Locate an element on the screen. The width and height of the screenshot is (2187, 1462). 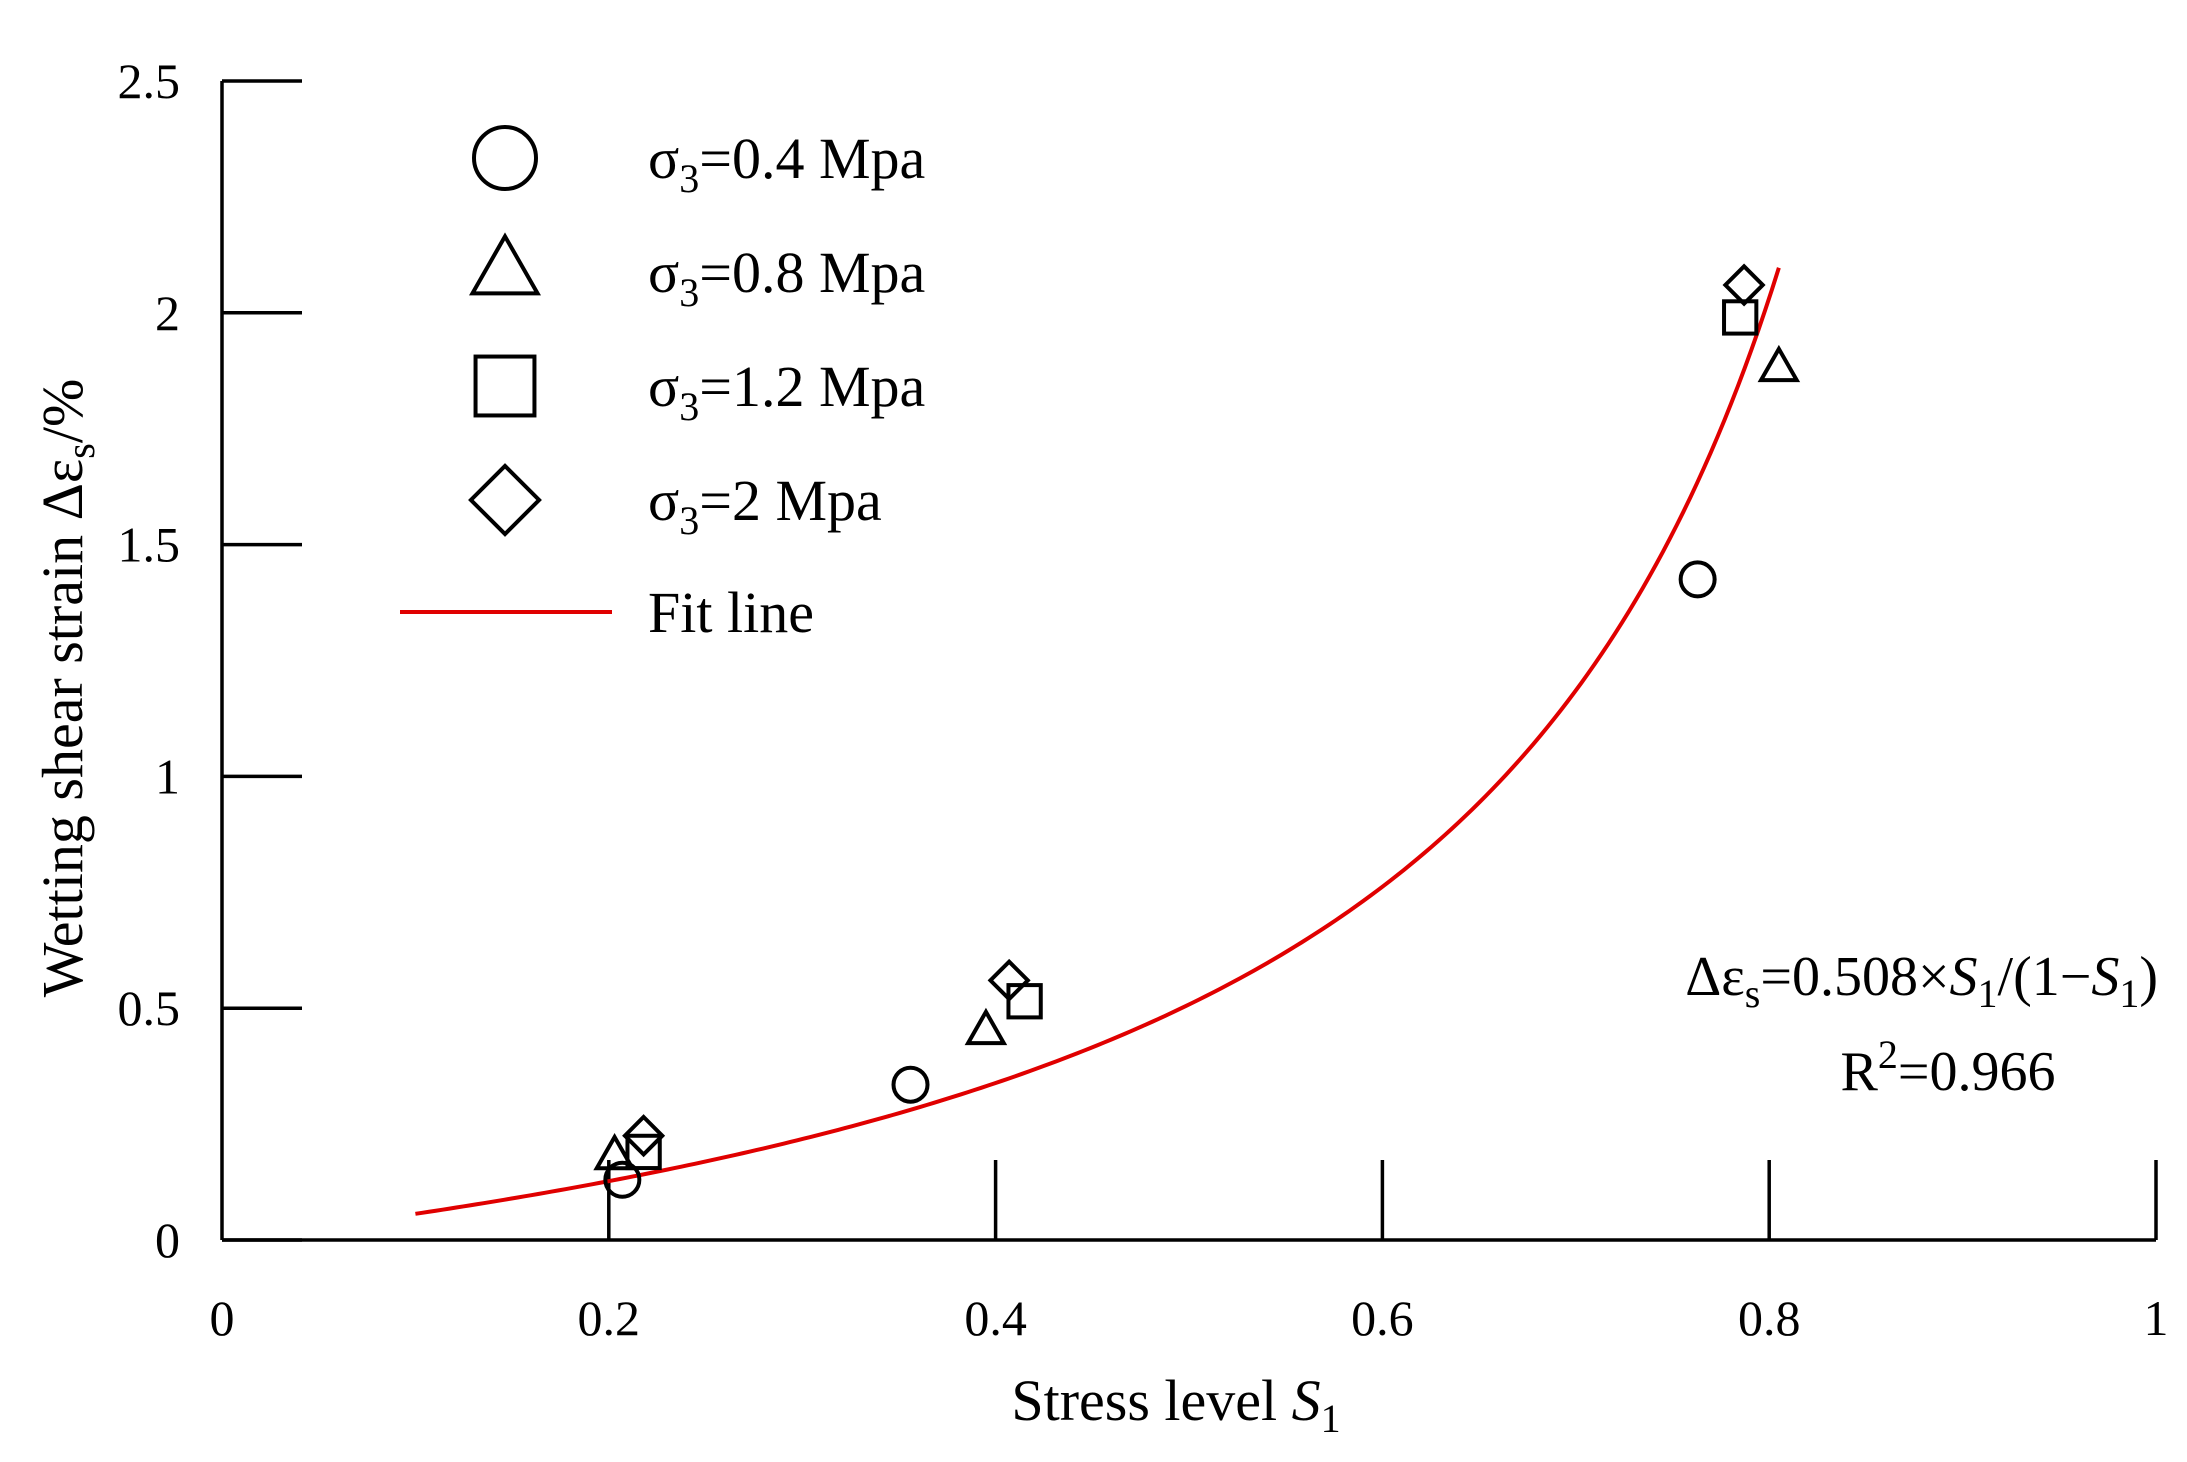
legend-label: σ3=1.2 Mpa is located at coordinates (786, 391).